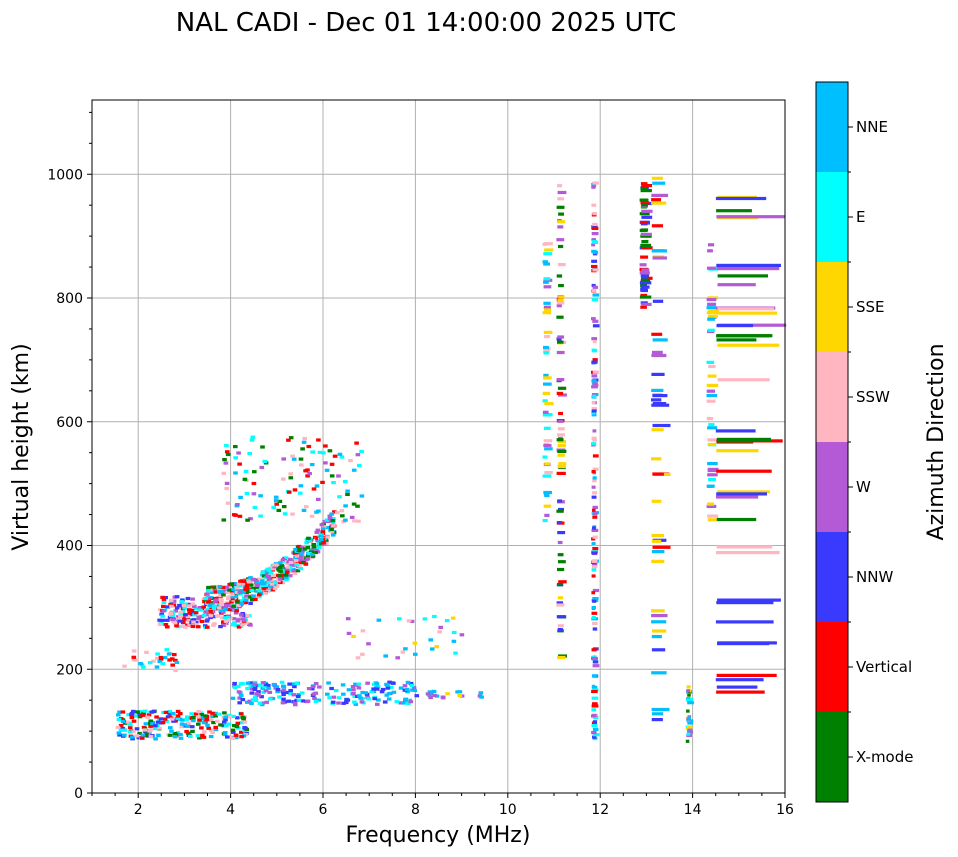 The height and width of the screenshot is (857, 958). What do you see at coordinates (508, 810) in the screenshot?
I see `x-tick-label-4: 10` at bounding box center [508, 810].